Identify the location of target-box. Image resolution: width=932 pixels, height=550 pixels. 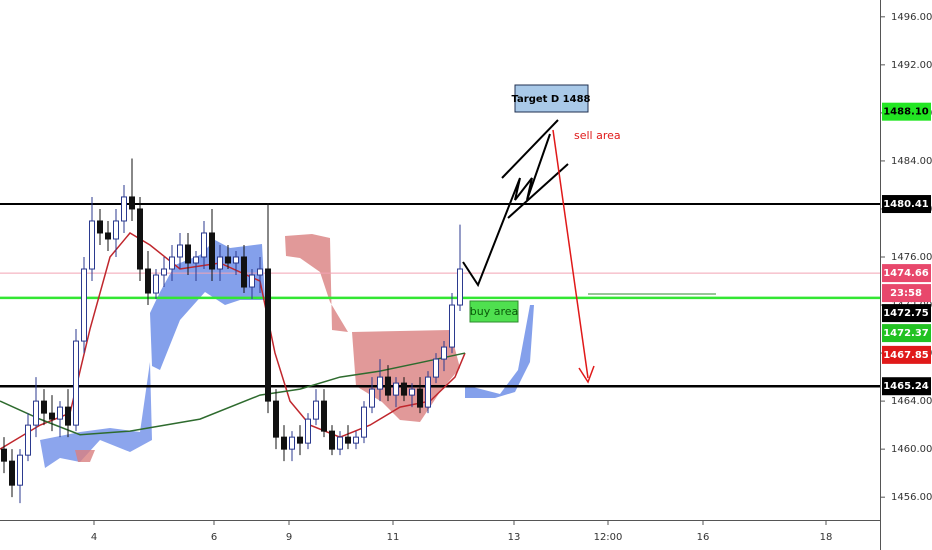
(551, 98).